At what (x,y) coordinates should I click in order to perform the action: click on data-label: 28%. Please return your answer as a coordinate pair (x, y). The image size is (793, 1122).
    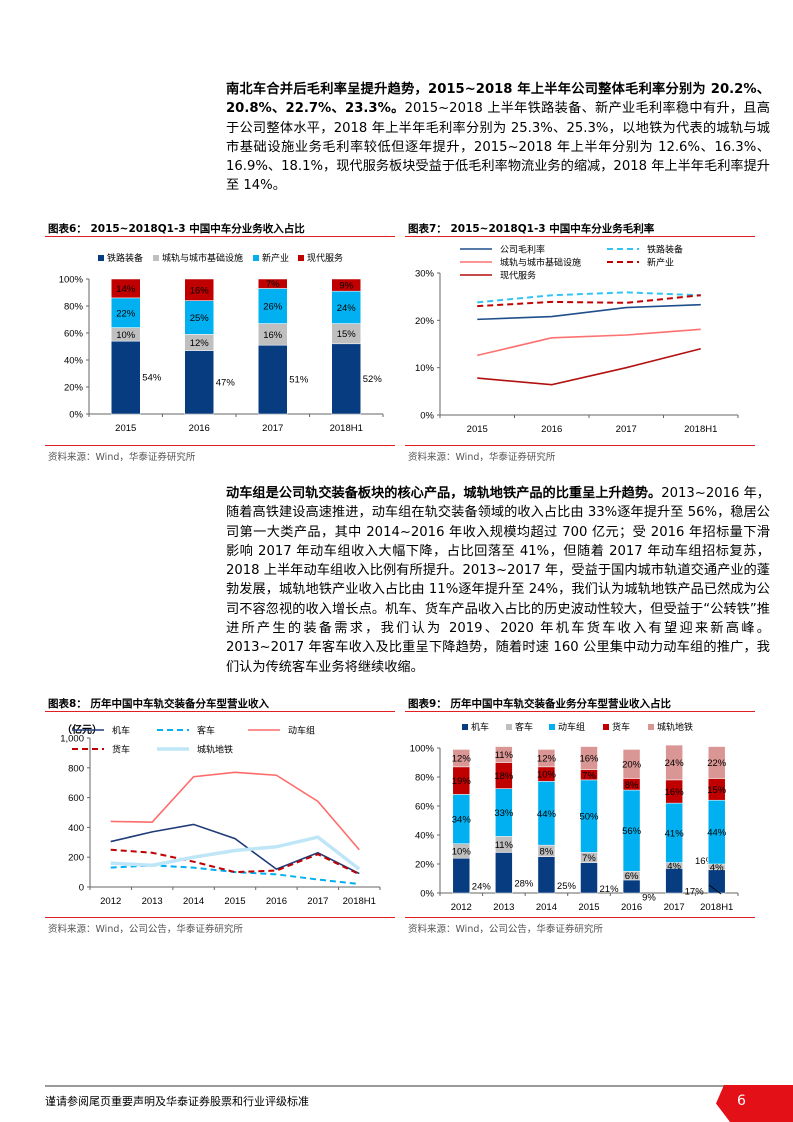
    Looking at the image, I should click on (524, 884).